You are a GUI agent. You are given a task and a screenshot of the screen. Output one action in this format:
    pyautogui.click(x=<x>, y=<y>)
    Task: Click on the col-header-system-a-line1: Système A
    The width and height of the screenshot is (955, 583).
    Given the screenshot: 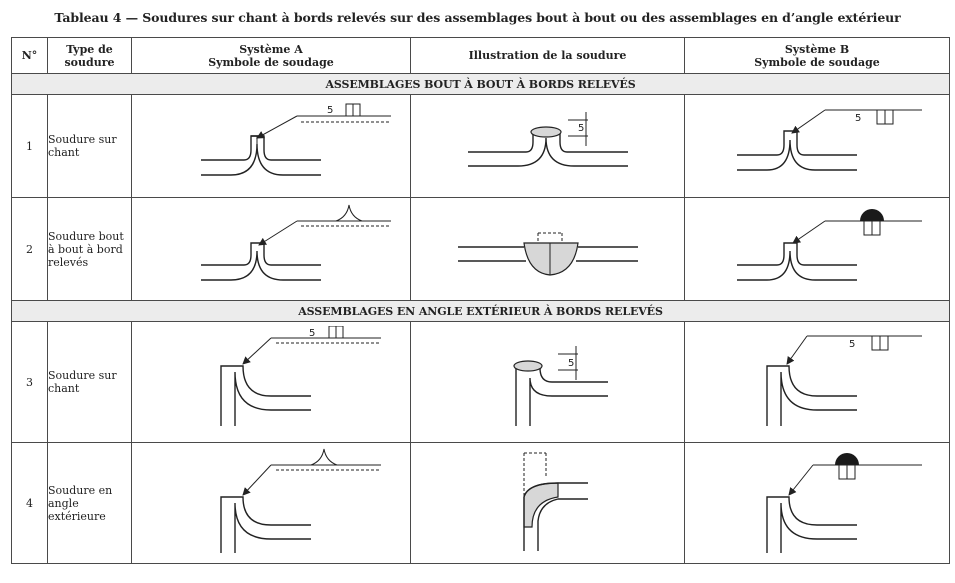 What is the action you would take?
    pyautogui.click(x=271, y=49)
    